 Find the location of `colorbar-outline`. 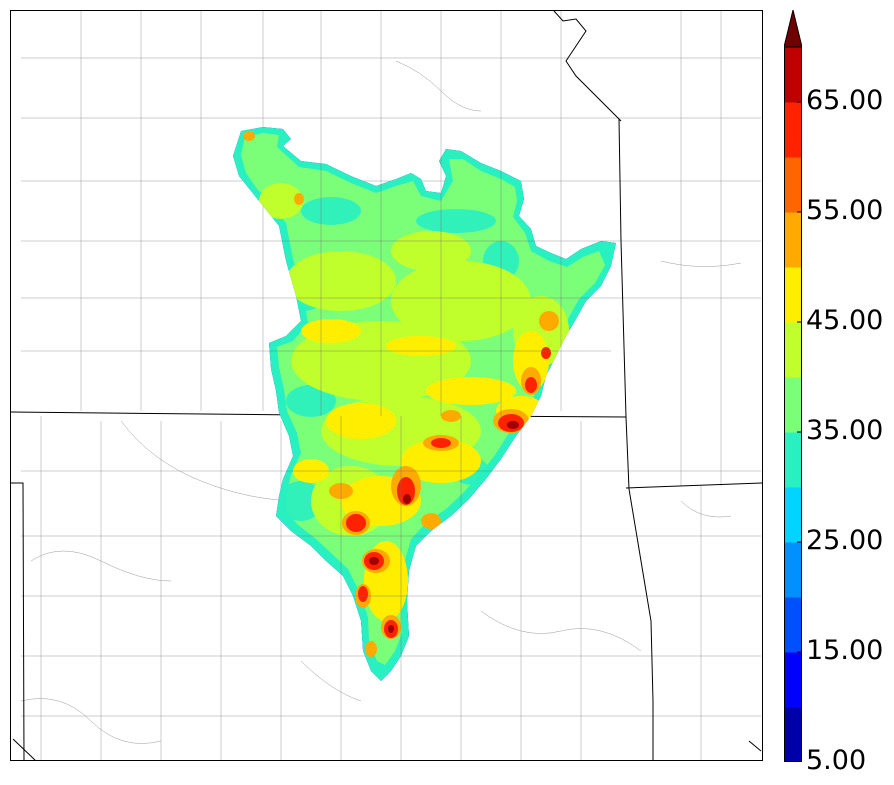

colorbar-outline is located at coordinates (793, 404).